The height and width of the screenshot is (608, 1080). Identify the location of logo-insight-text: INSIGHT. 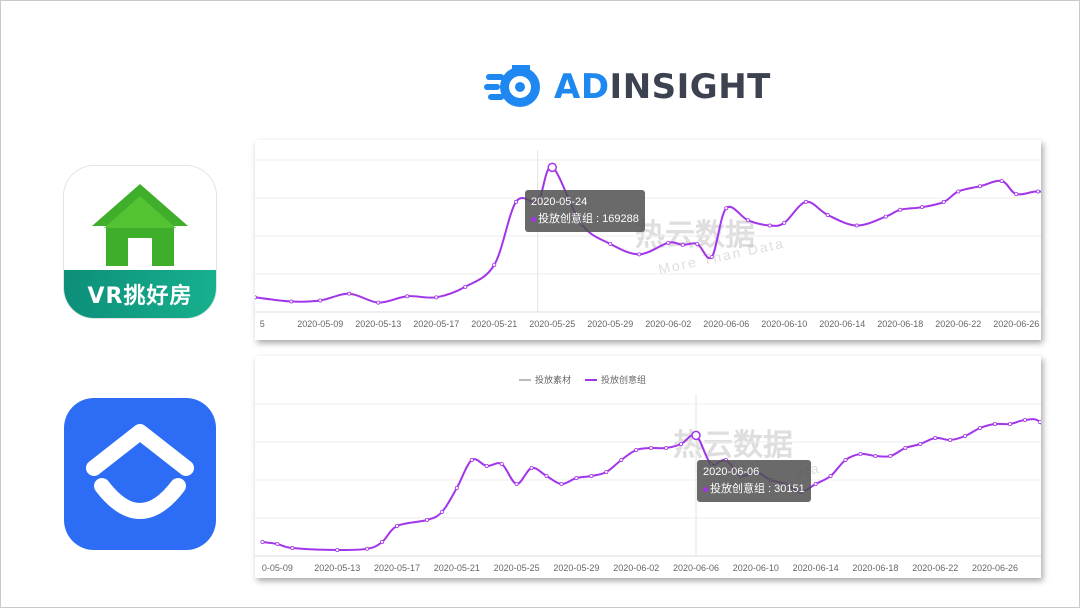
(690, 87).